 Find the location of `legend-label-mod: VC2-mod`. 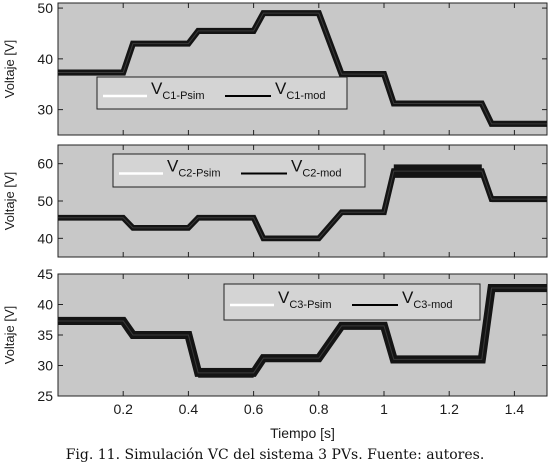

legend-label-mod: VC2-mod is located at coordinates (316, 168).